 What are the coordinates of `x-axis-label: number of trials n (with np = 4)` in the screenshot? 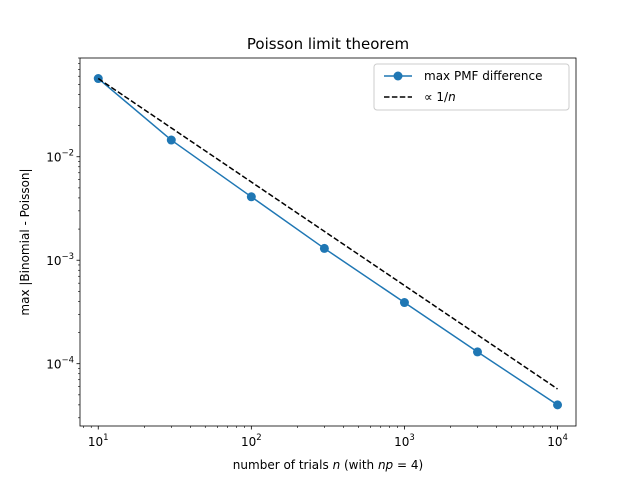 It's located at (328, 465).